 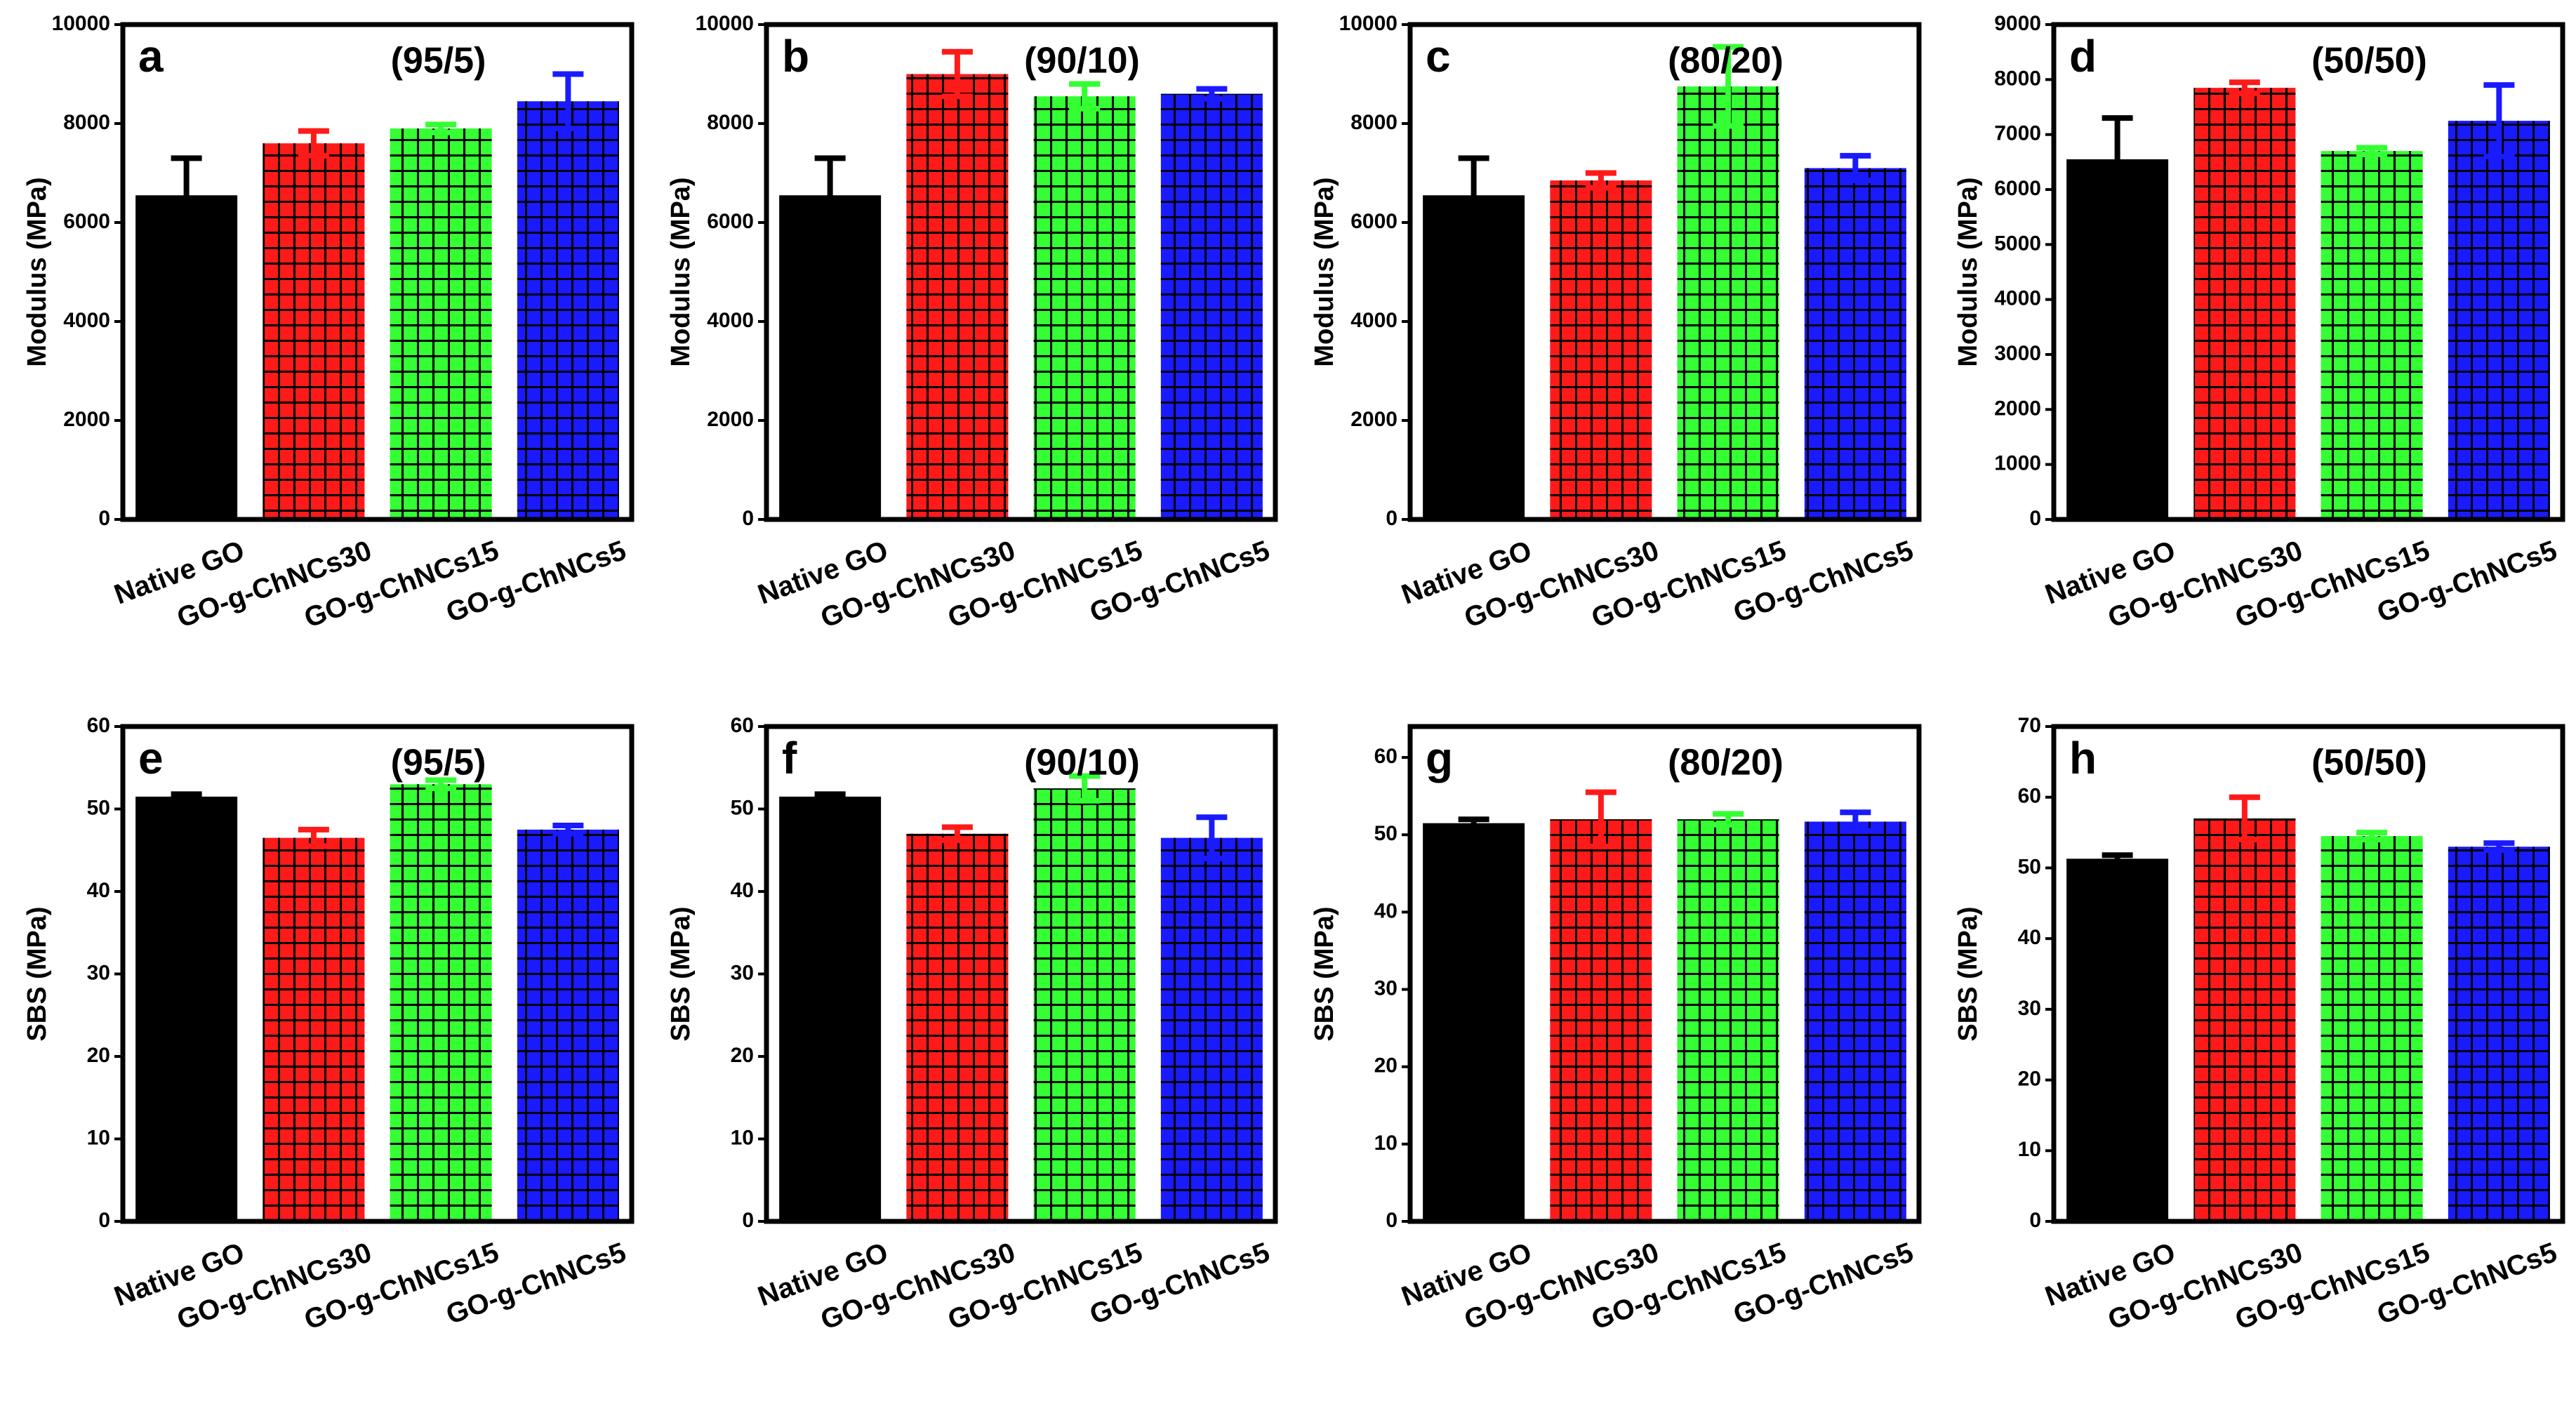 I want to click on y-tick-label: 3000, so click(x=2018, y=353).